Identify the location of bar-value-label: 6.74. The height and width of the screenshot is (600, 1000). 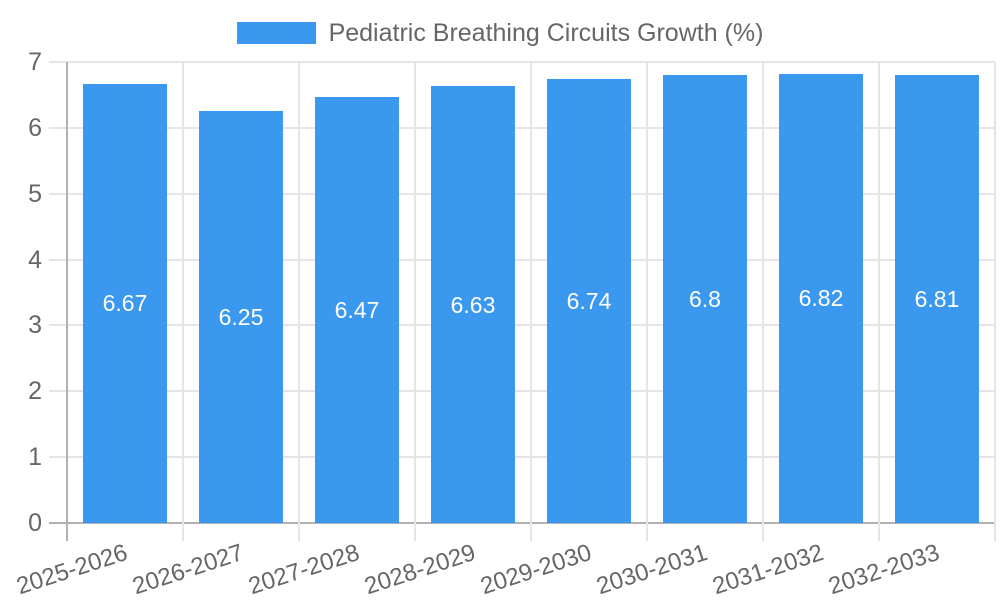
(589, 301).